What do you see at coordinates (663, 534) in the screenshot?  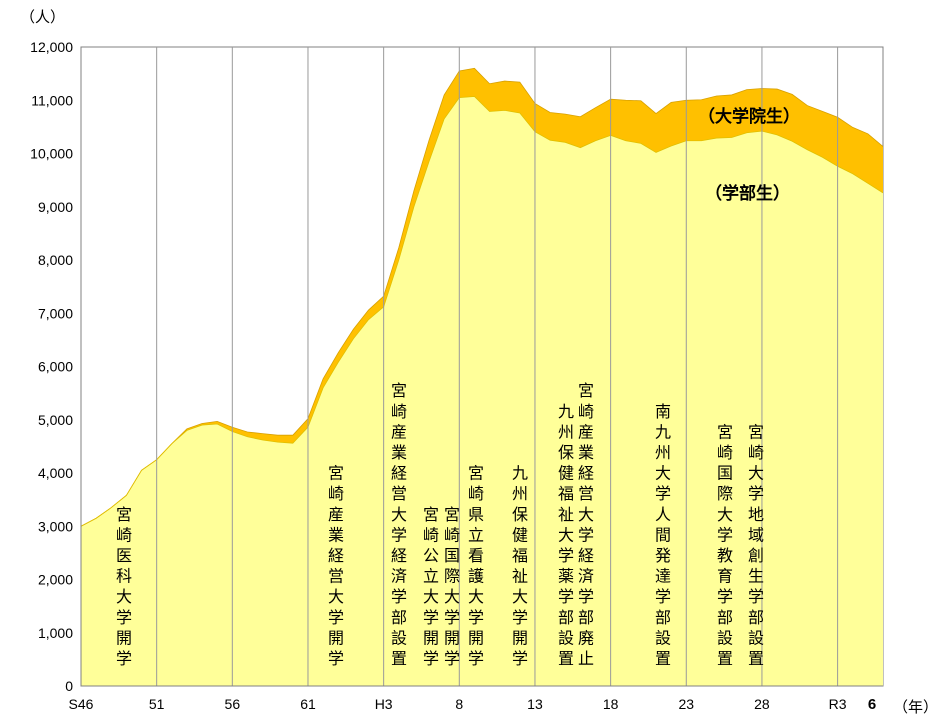 I see `annotation-char: 間` at bounding box center [663, 534].